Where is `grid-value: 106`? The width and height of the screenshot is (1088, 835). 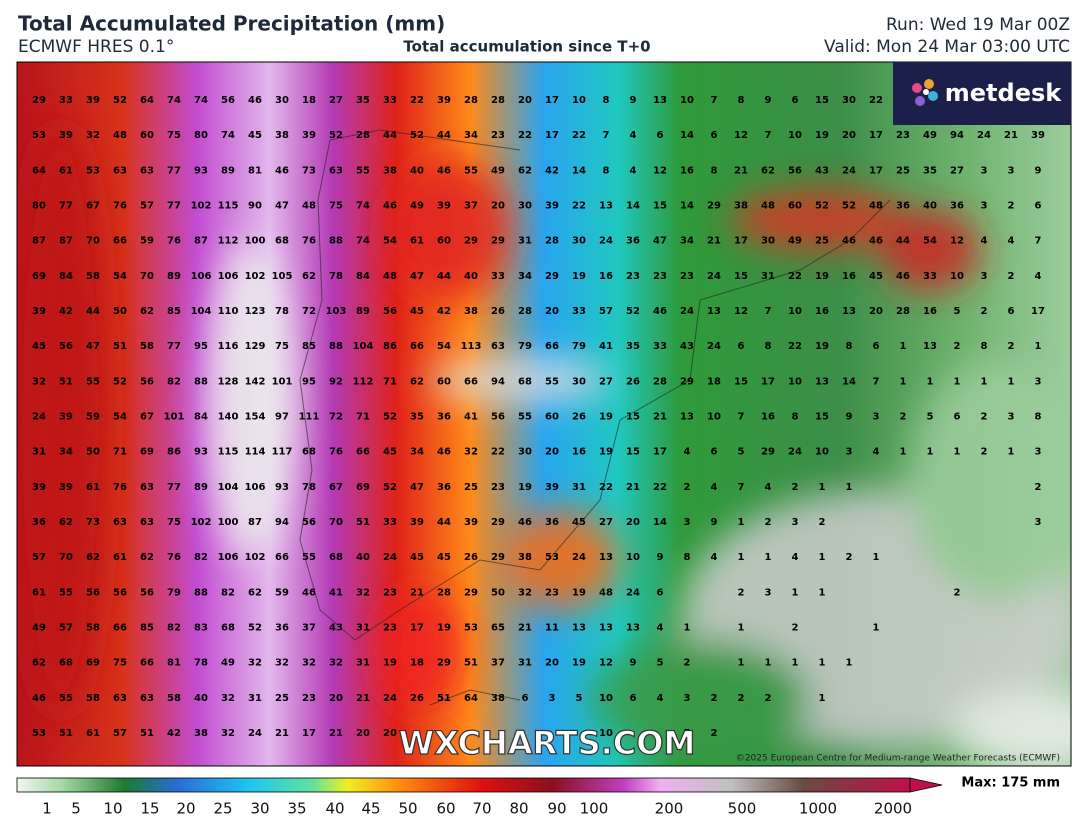
grid-value: 106 is located at coordinates (228, 557).